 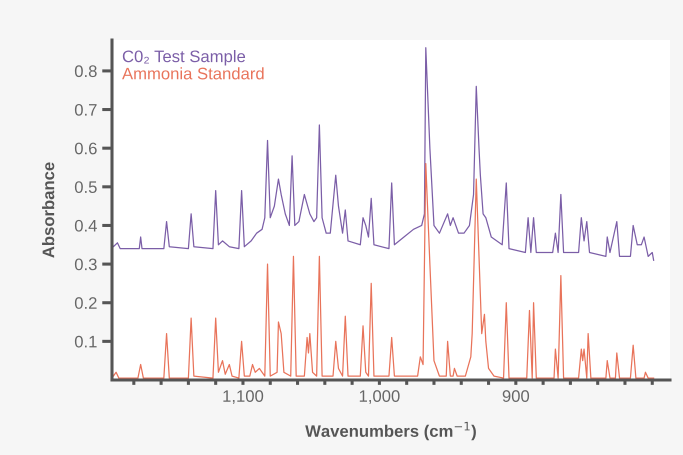 I want to click on y-tick-label: 0.2, so click(x=85, y=303).